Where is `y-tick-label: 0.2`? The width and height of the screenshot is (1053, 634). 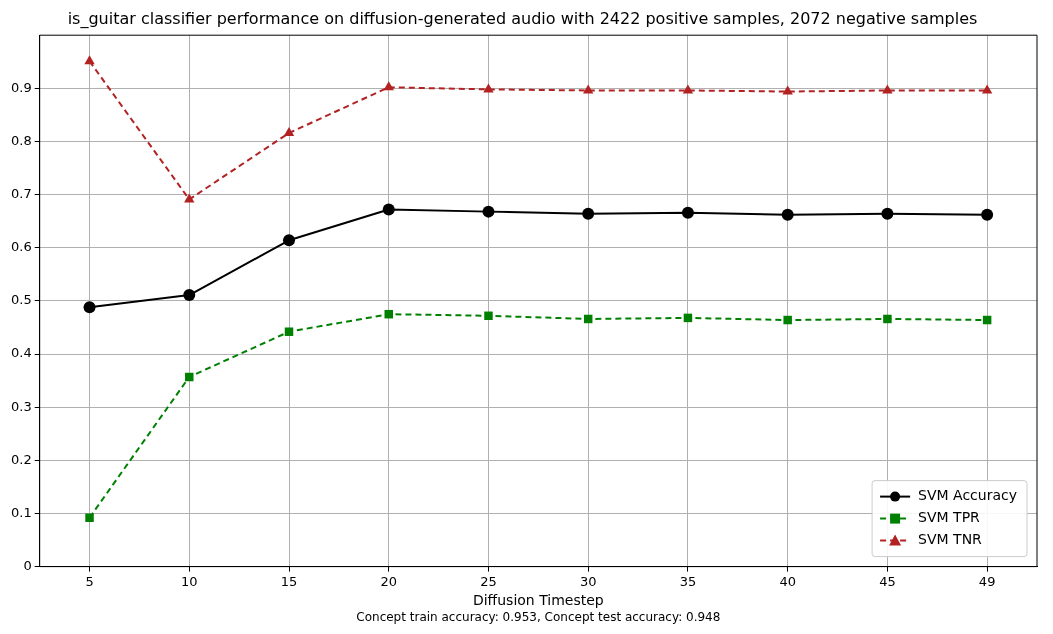
y-tick-label: 0.2 is located at coordinates (21, 459).